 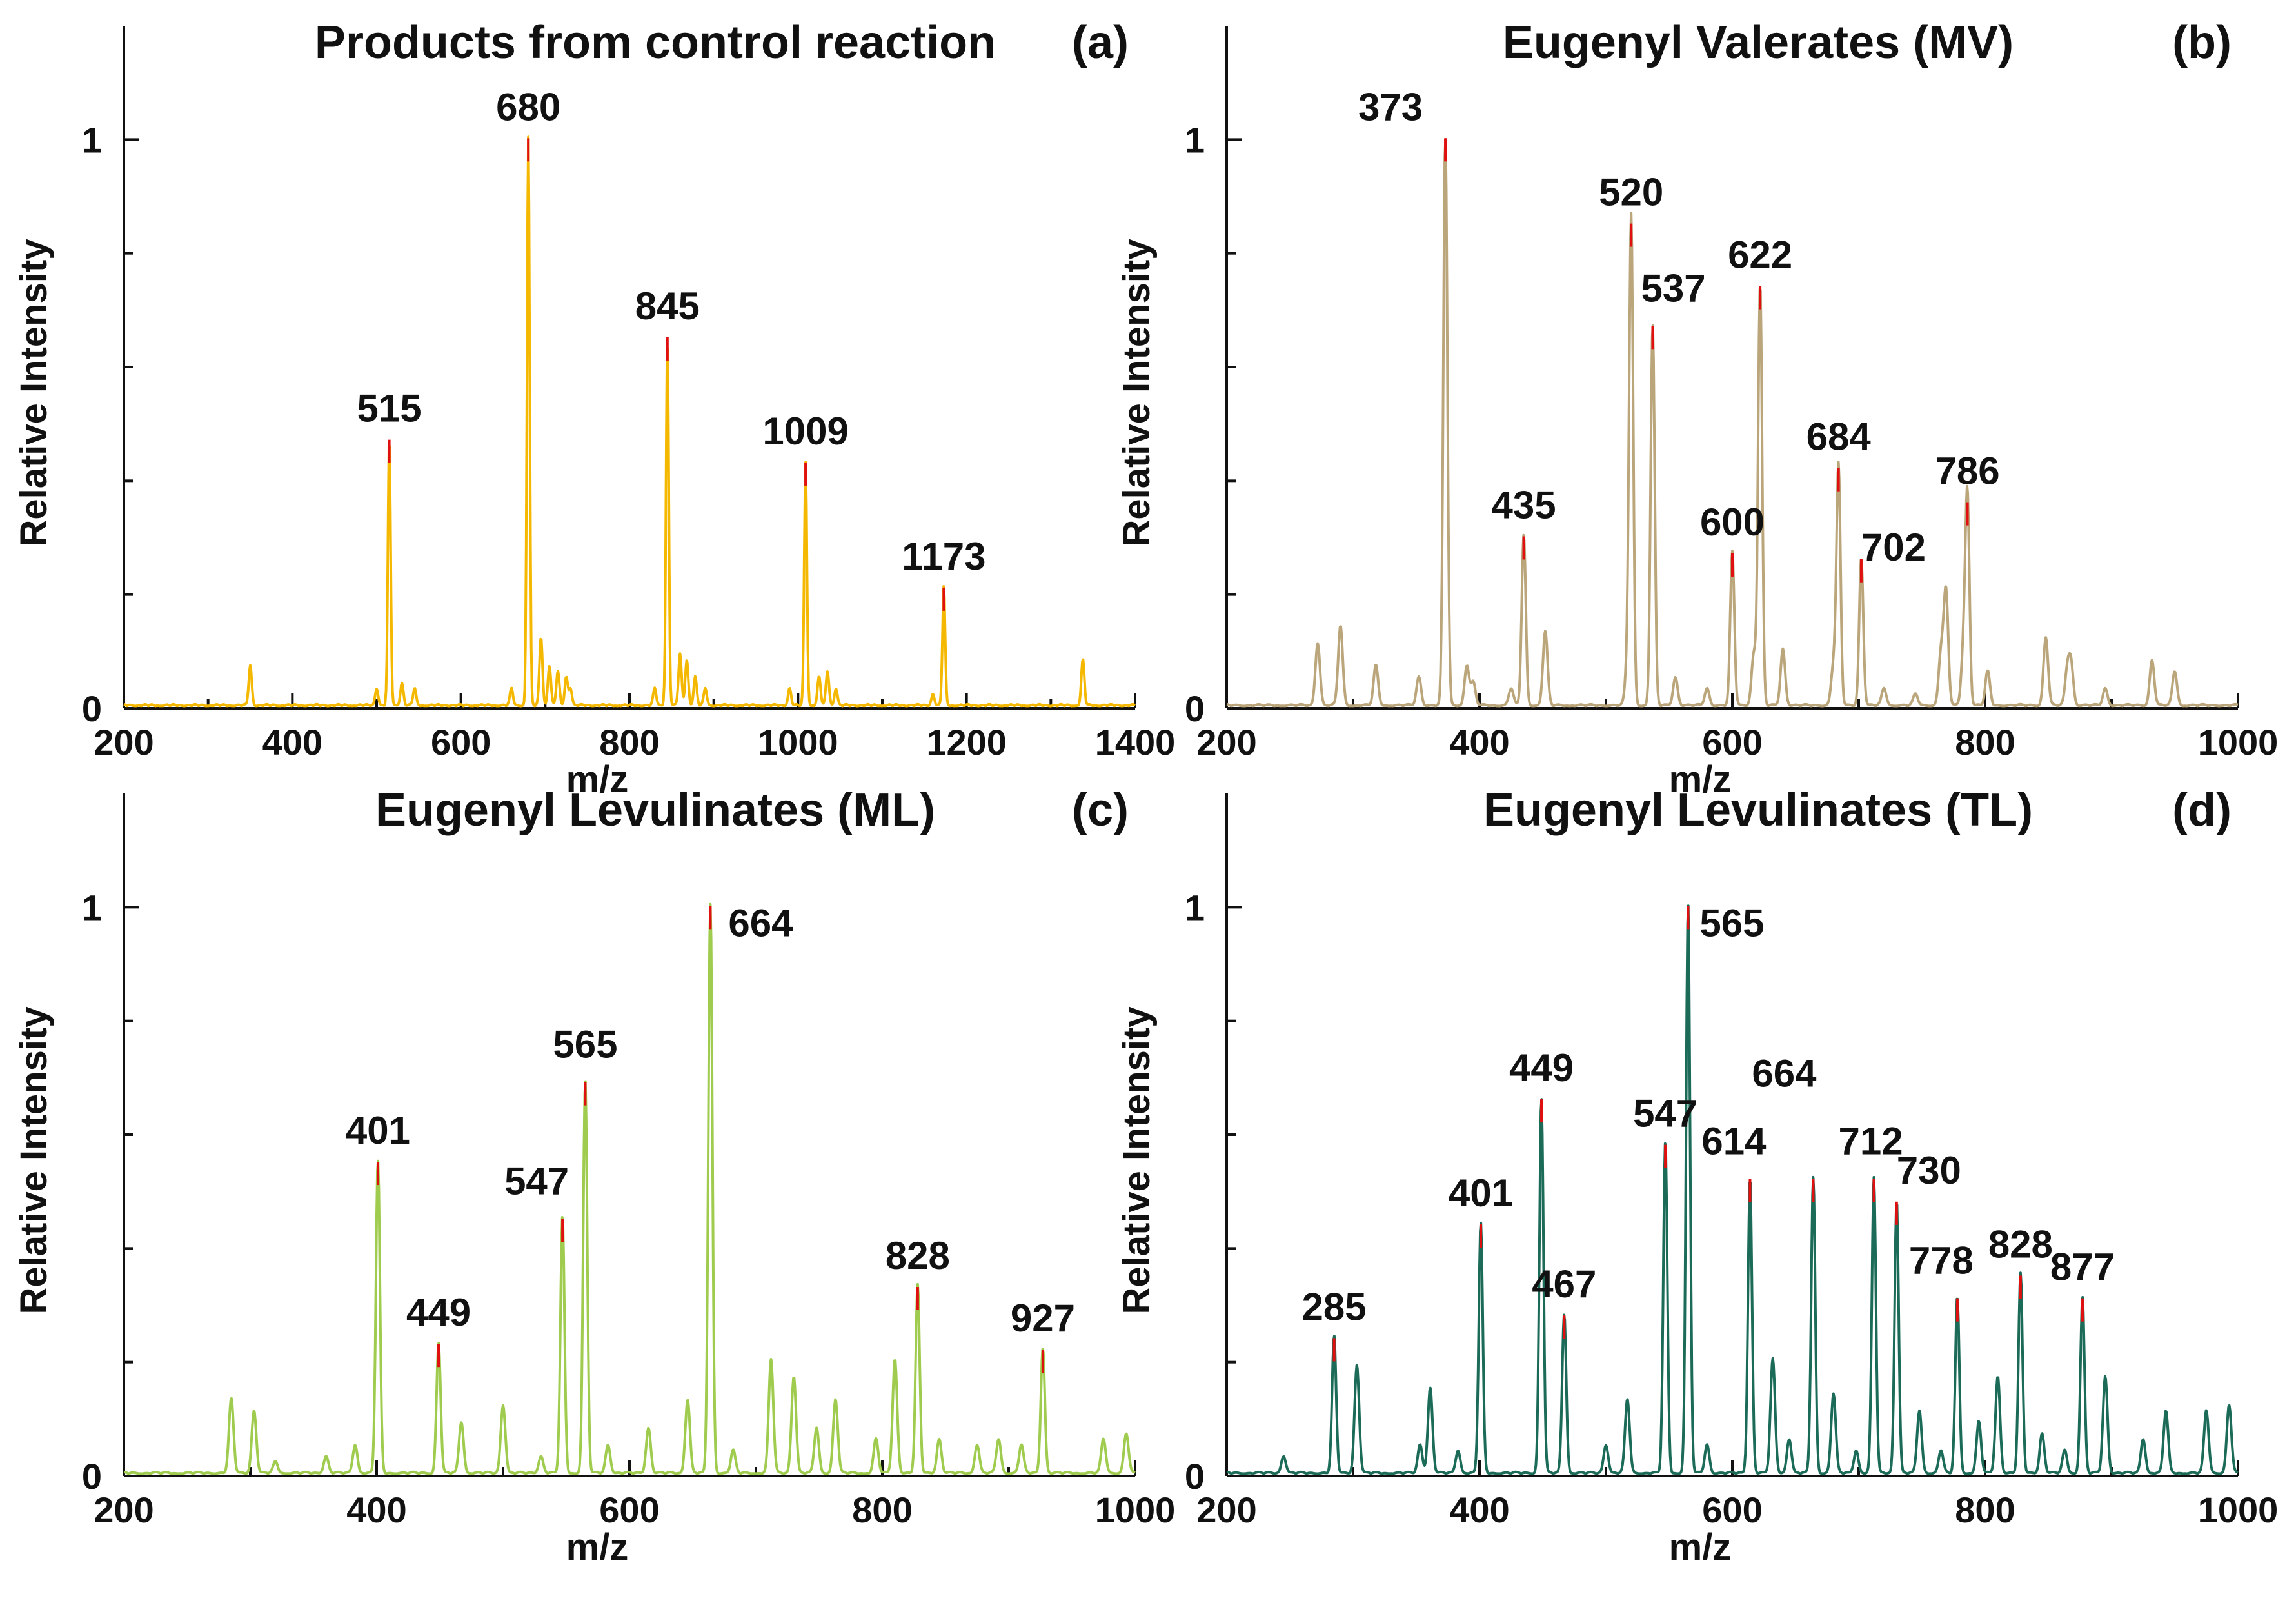 I want to click on peak-label: 1173, so click(x=943, y=556).